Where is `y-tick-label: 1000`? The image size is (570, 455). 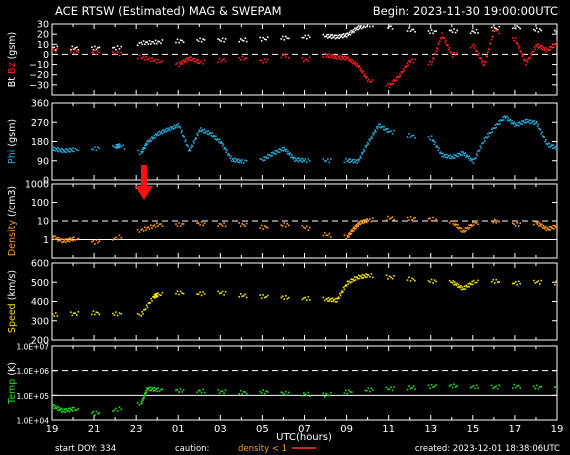 y-tick-label: 1000 is located at coordinates (37, 185).